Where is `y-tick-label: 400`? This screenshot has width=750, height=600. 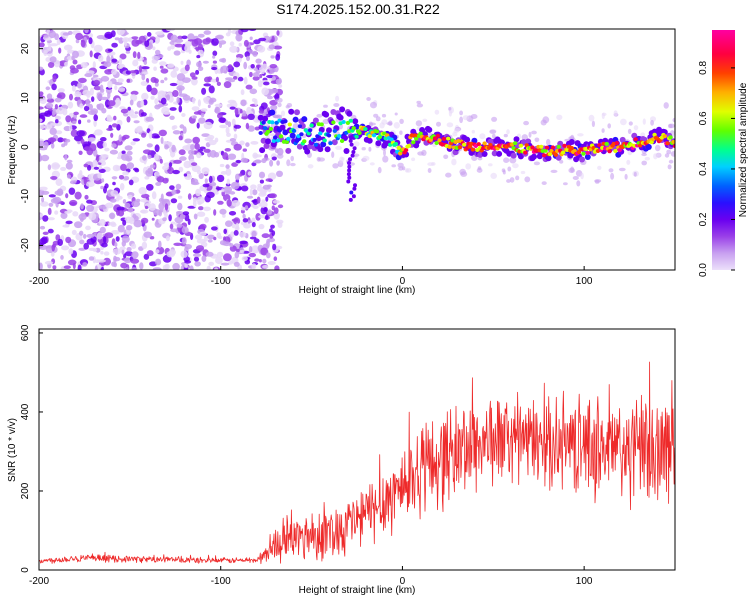 y-tick-label: 400 is located at coordinates (25, 411).